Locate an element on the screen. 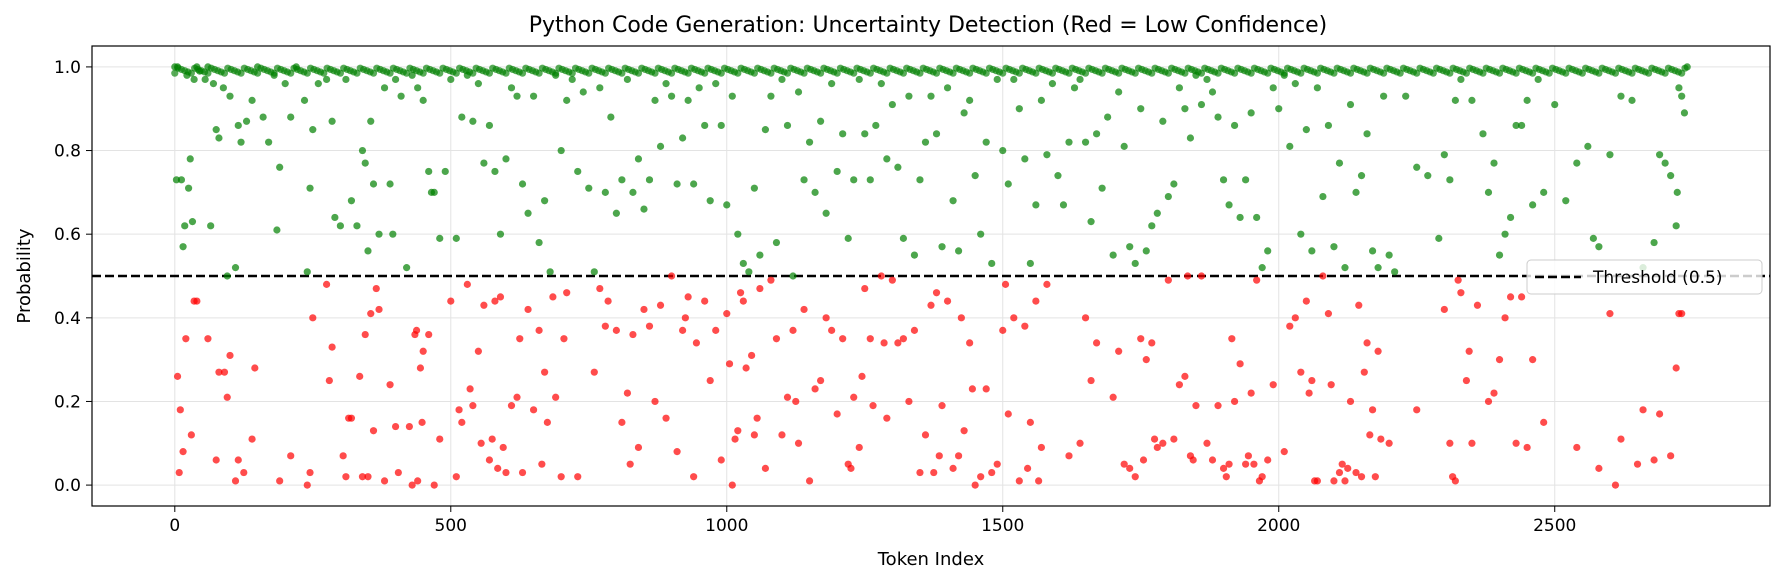  legend-box is located at coordinates (1644, 277).